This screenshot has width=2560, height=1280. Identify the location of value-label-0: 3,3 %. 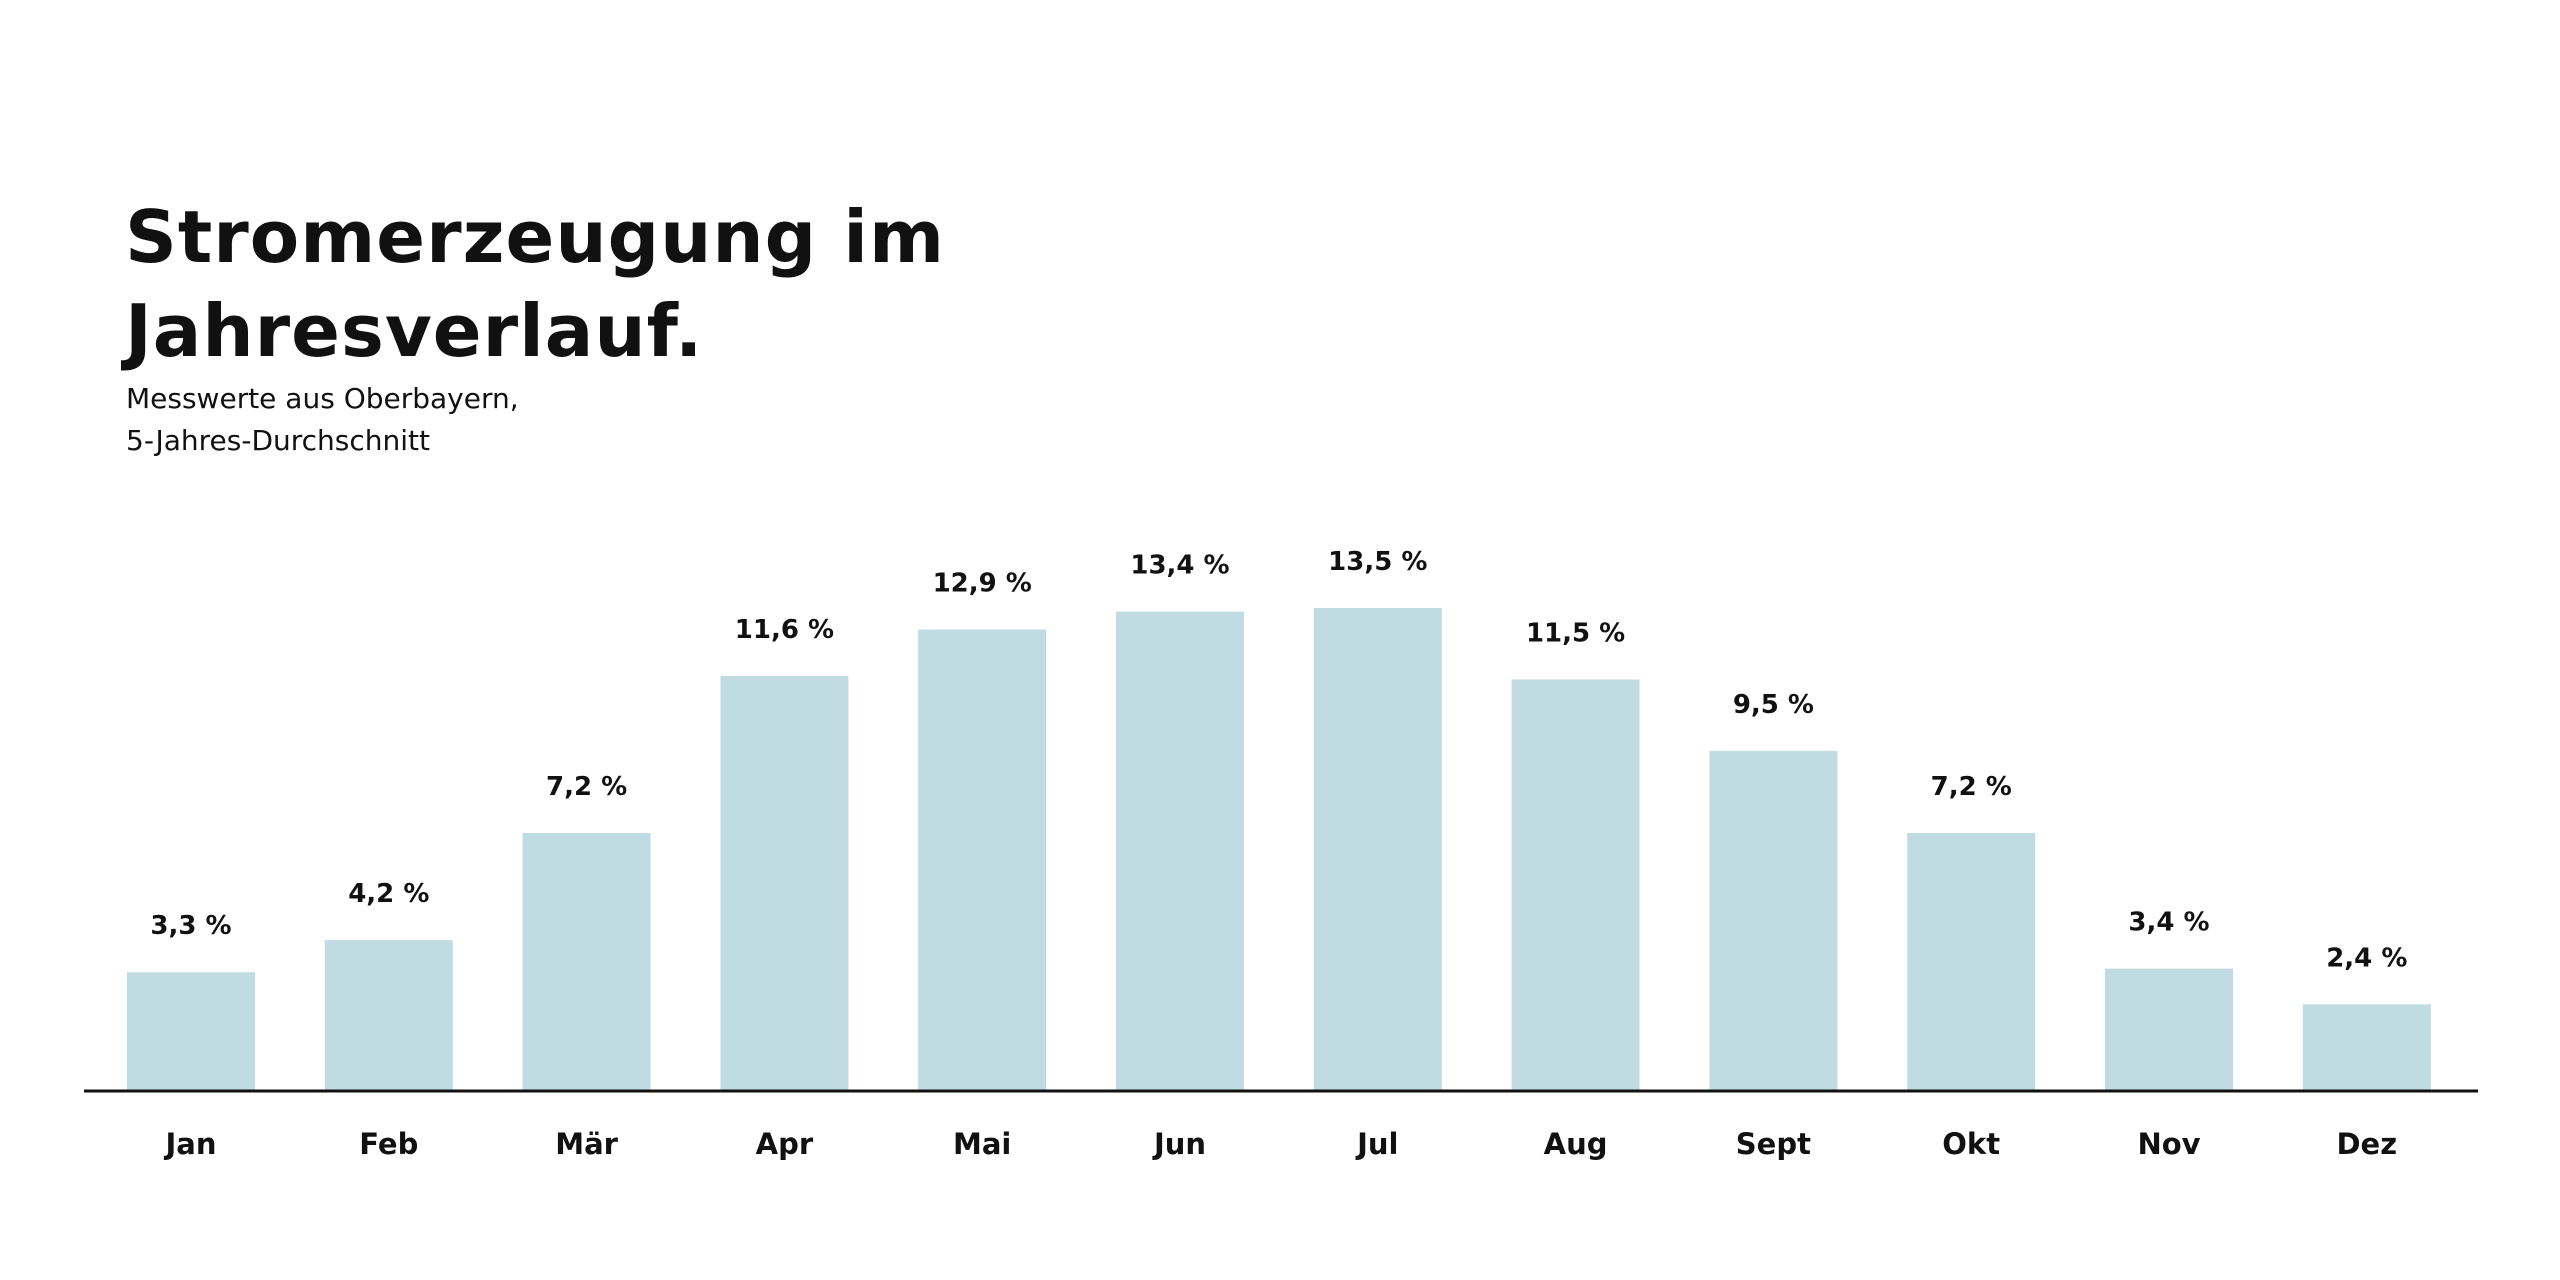
(190, 926).